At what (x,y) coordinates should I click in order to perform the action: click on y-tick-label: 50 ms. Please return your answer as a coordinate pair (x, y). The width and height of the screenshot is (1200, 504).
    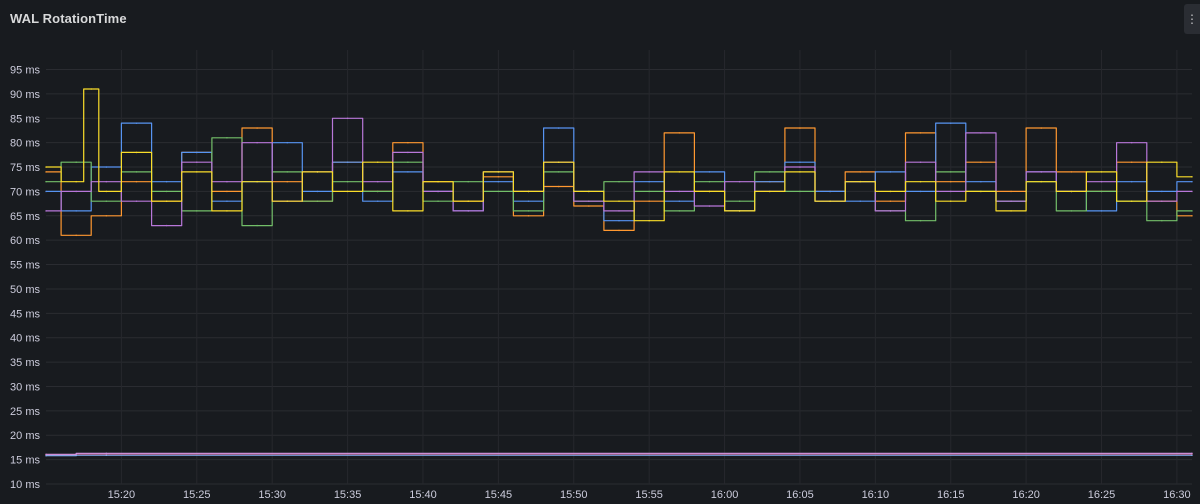
    Looking at the image, I should click on (25, 290).